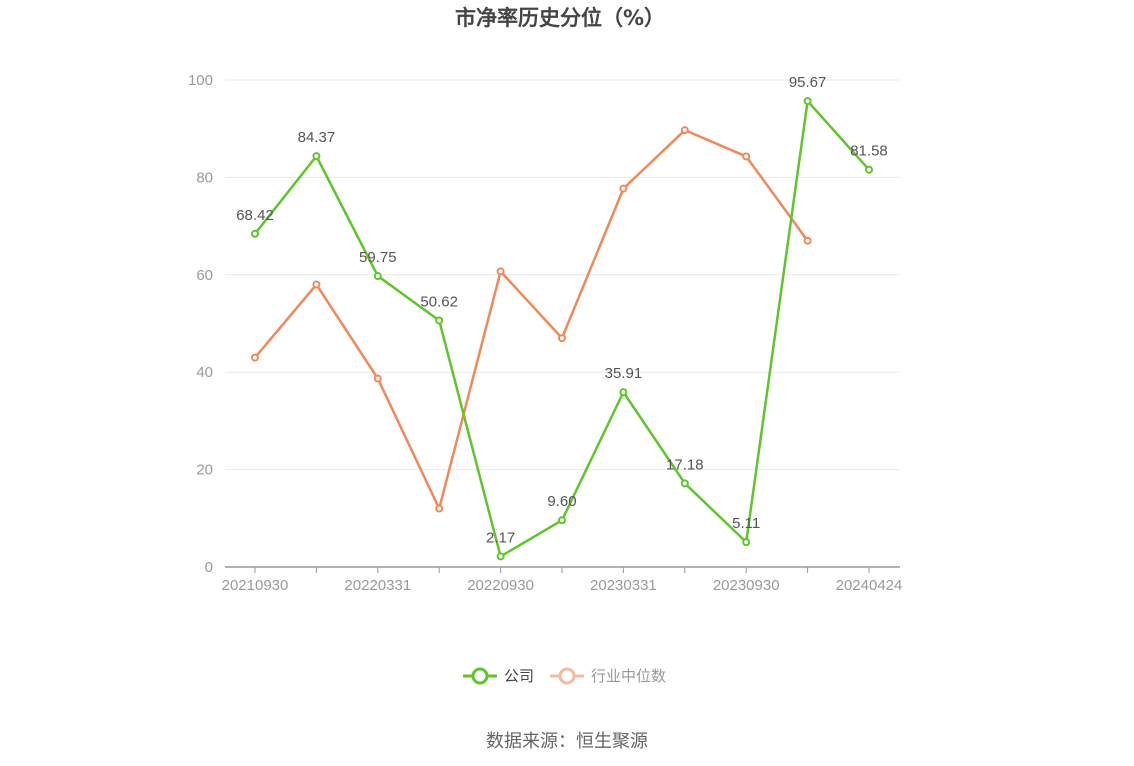 The height and width of the screenshot is (766, 1134). Describe the element at coordinates (255, 215) in the screenshot. I see `data-label-company-20210930: 68.42` at that location.